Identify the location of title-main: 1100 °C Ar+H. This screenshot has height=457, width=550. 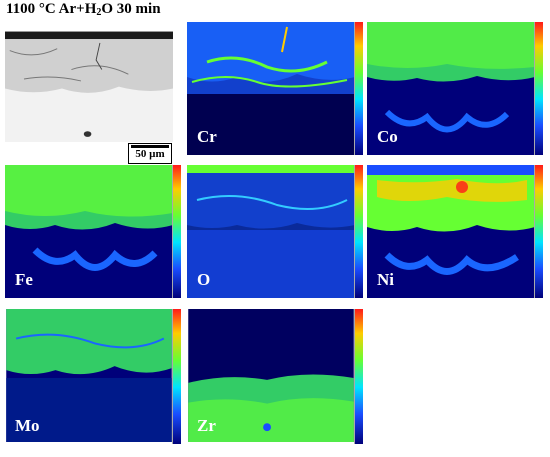
(51, 9).